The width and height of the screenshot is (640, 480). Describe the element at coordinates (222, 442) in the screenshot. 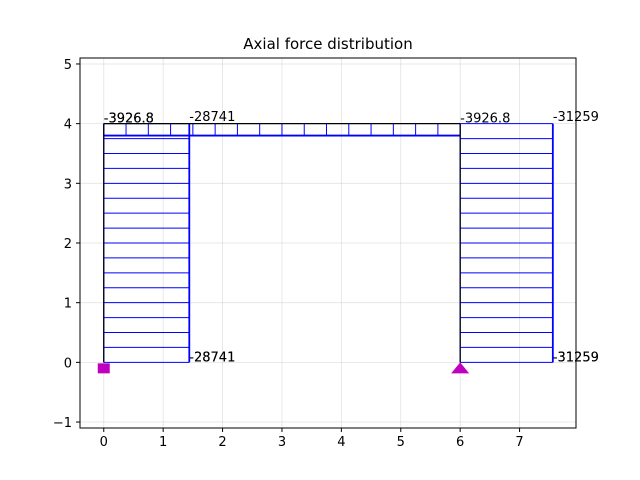

I see `x-tick-label: 2` at that location.